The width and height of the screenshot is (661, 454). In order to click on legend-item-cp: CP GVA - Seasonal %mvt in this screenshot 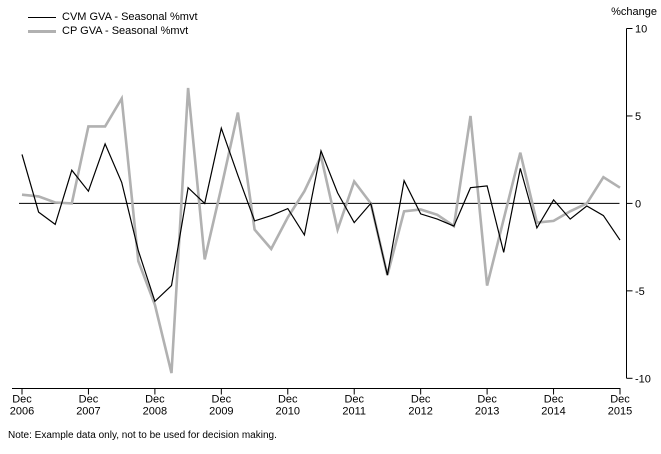, I will do `click(113, 31)`.